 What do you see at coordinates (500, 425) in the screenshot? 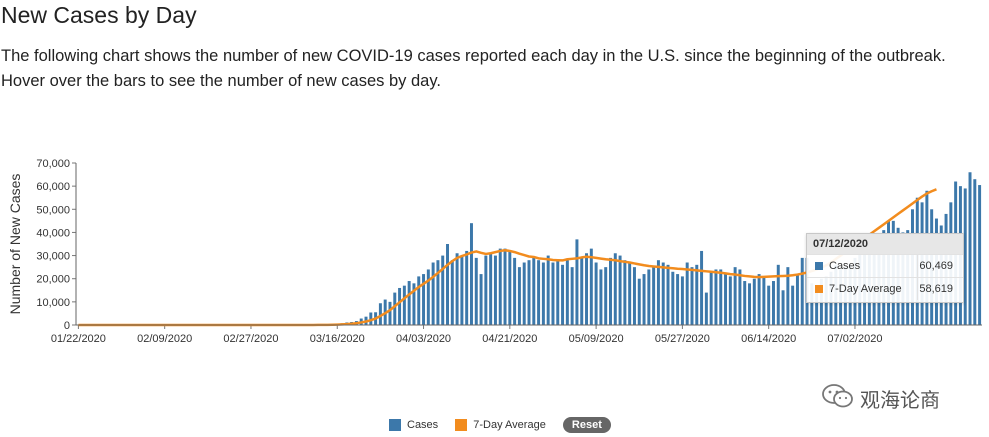
I see `legend-item-average: 7-Day Average` at bounding box center [500, 425].